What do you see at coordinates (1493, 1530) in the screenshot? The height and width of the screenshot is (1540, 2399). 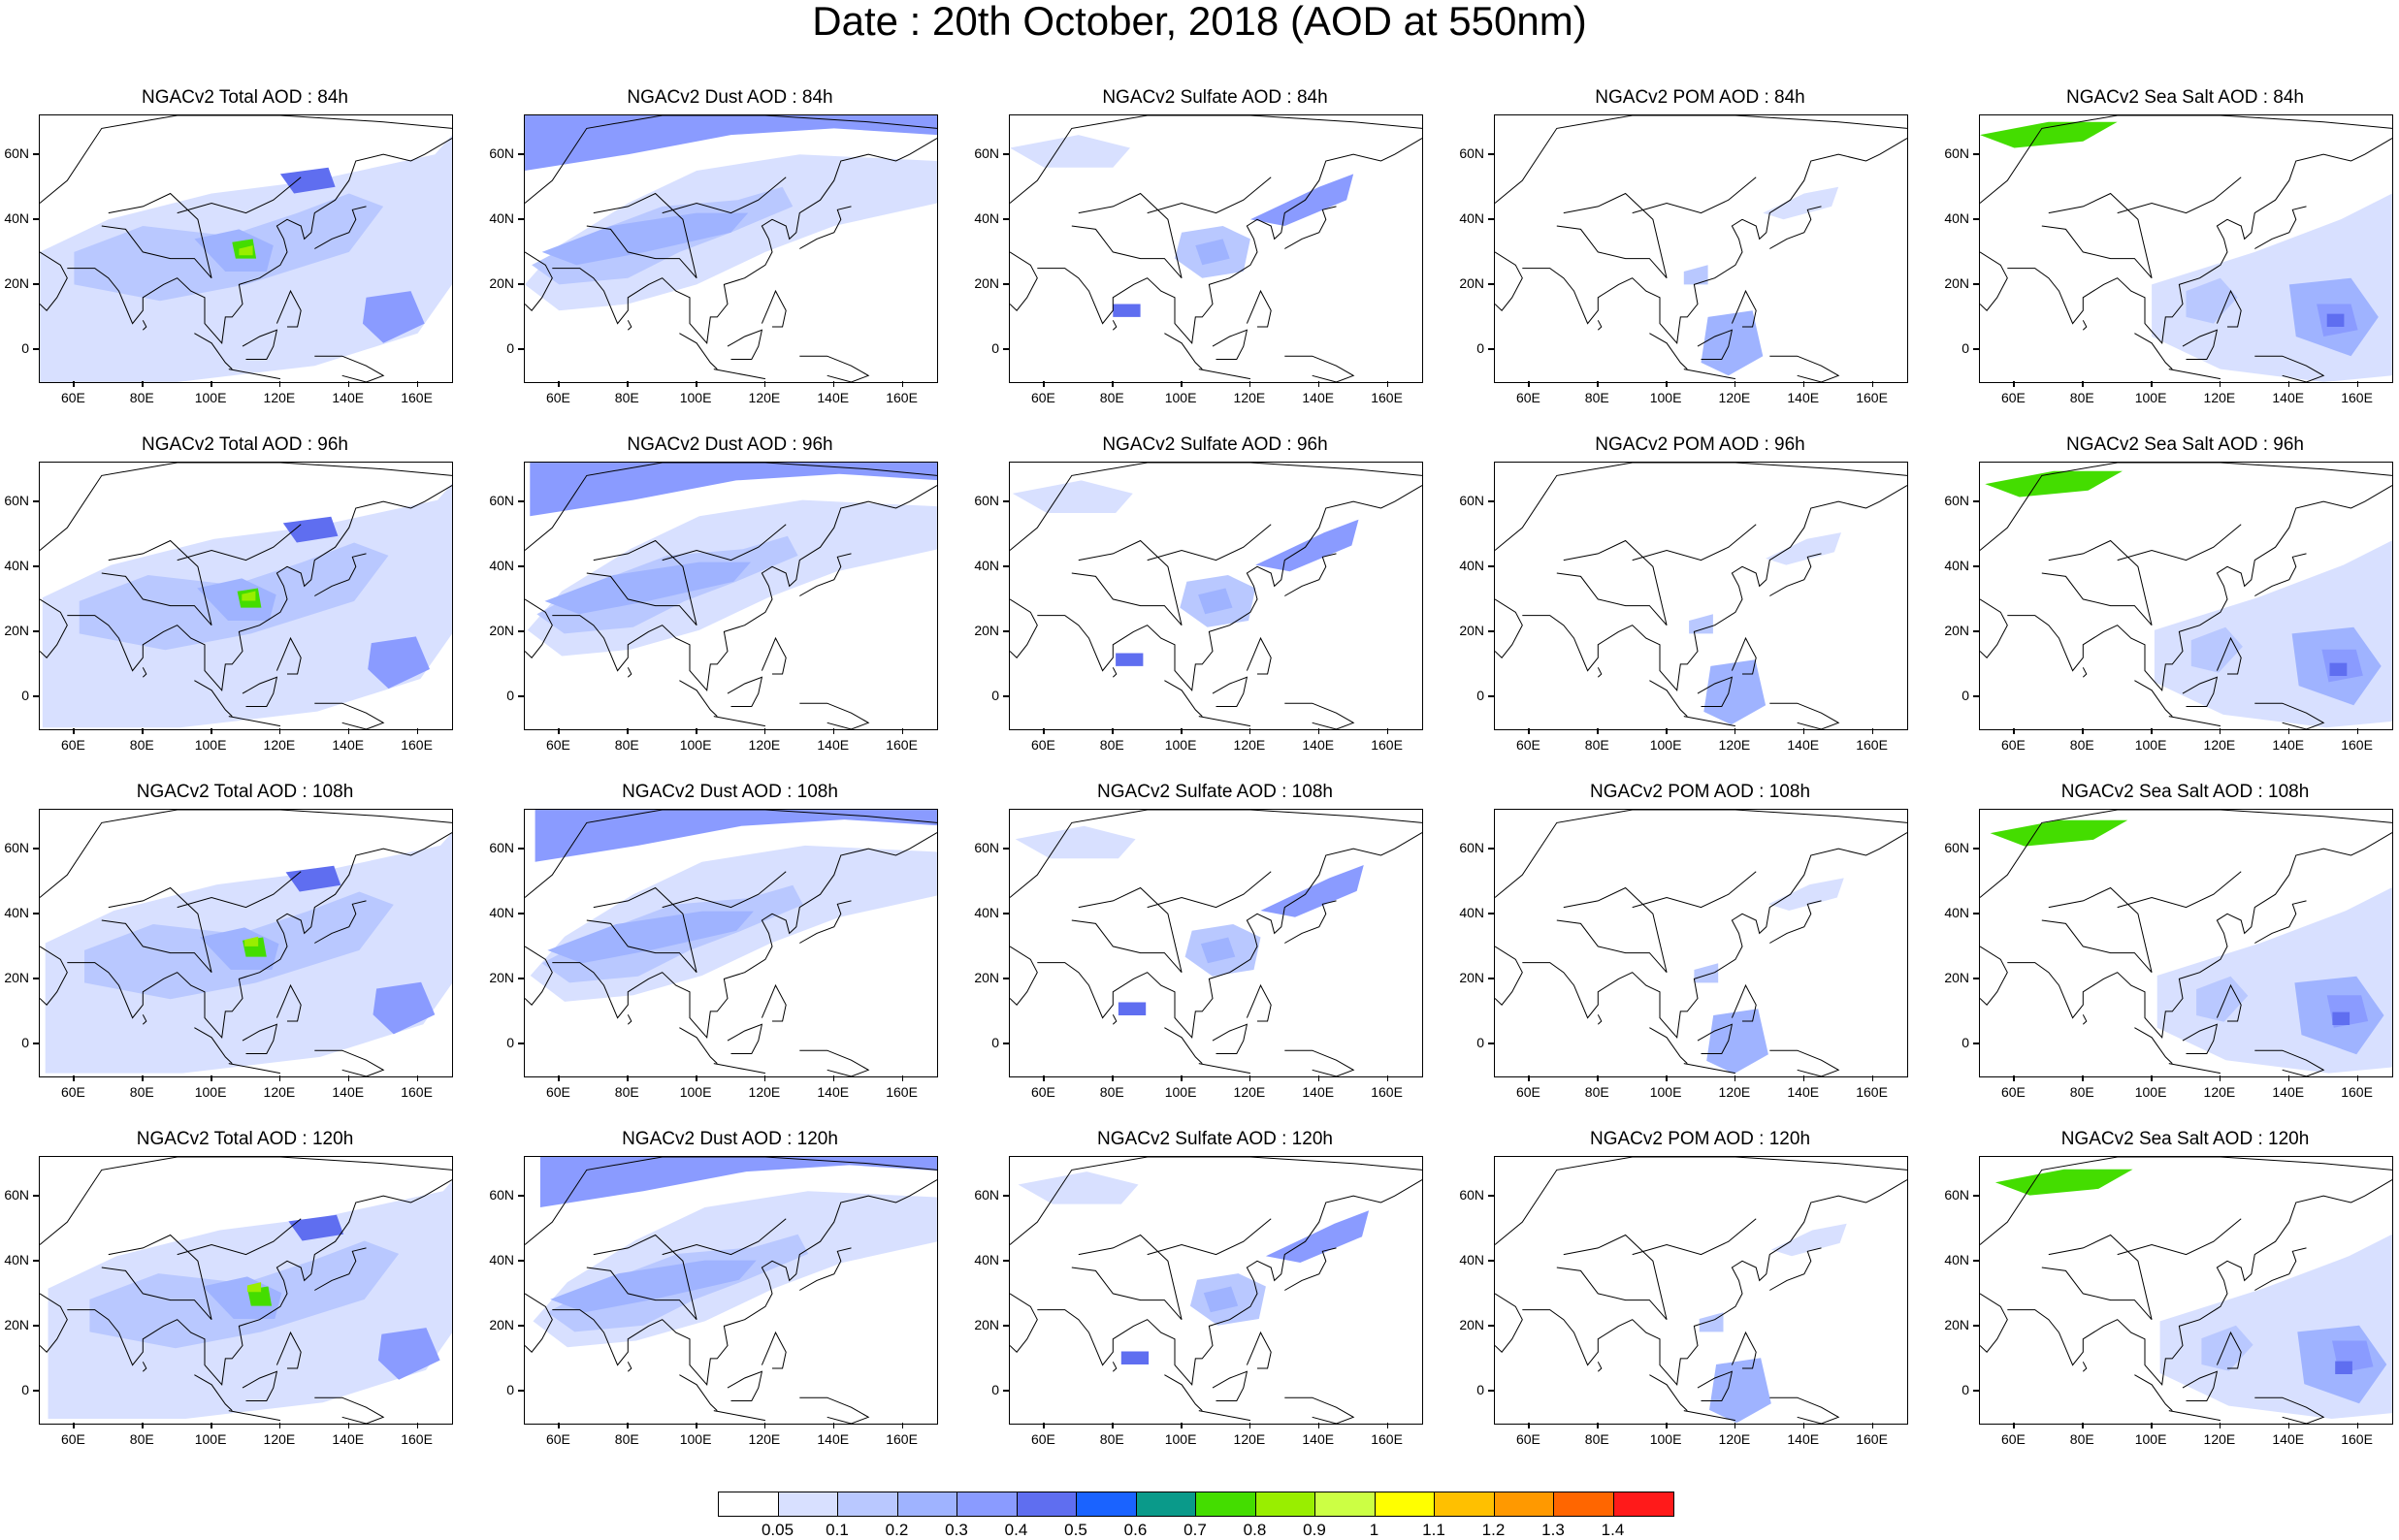 I see `colorbar-label: 1.2` at bounding box center [1493, 1530].